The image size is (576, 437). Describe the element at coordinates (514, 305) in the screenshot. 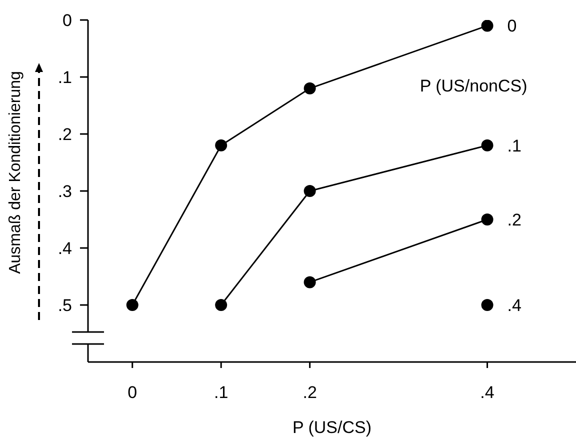

I see `series-label: .4` at that location.